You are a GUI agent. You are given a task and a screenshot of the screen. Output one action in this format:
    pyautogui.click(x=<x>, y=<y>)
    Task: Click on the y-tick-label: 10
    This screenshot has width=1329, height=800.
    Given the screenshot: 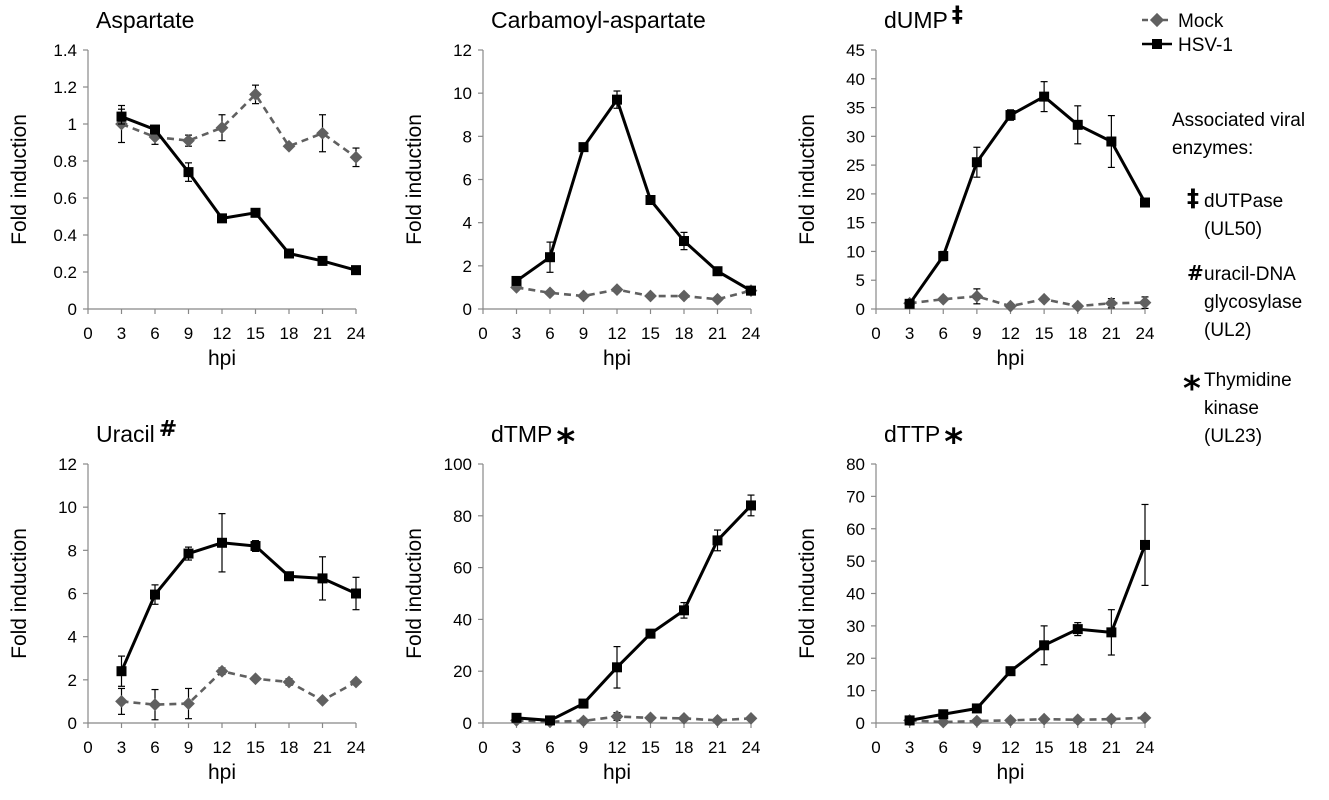 What is the action you would take?
    pyautogui.click(x=462, y=93)
    